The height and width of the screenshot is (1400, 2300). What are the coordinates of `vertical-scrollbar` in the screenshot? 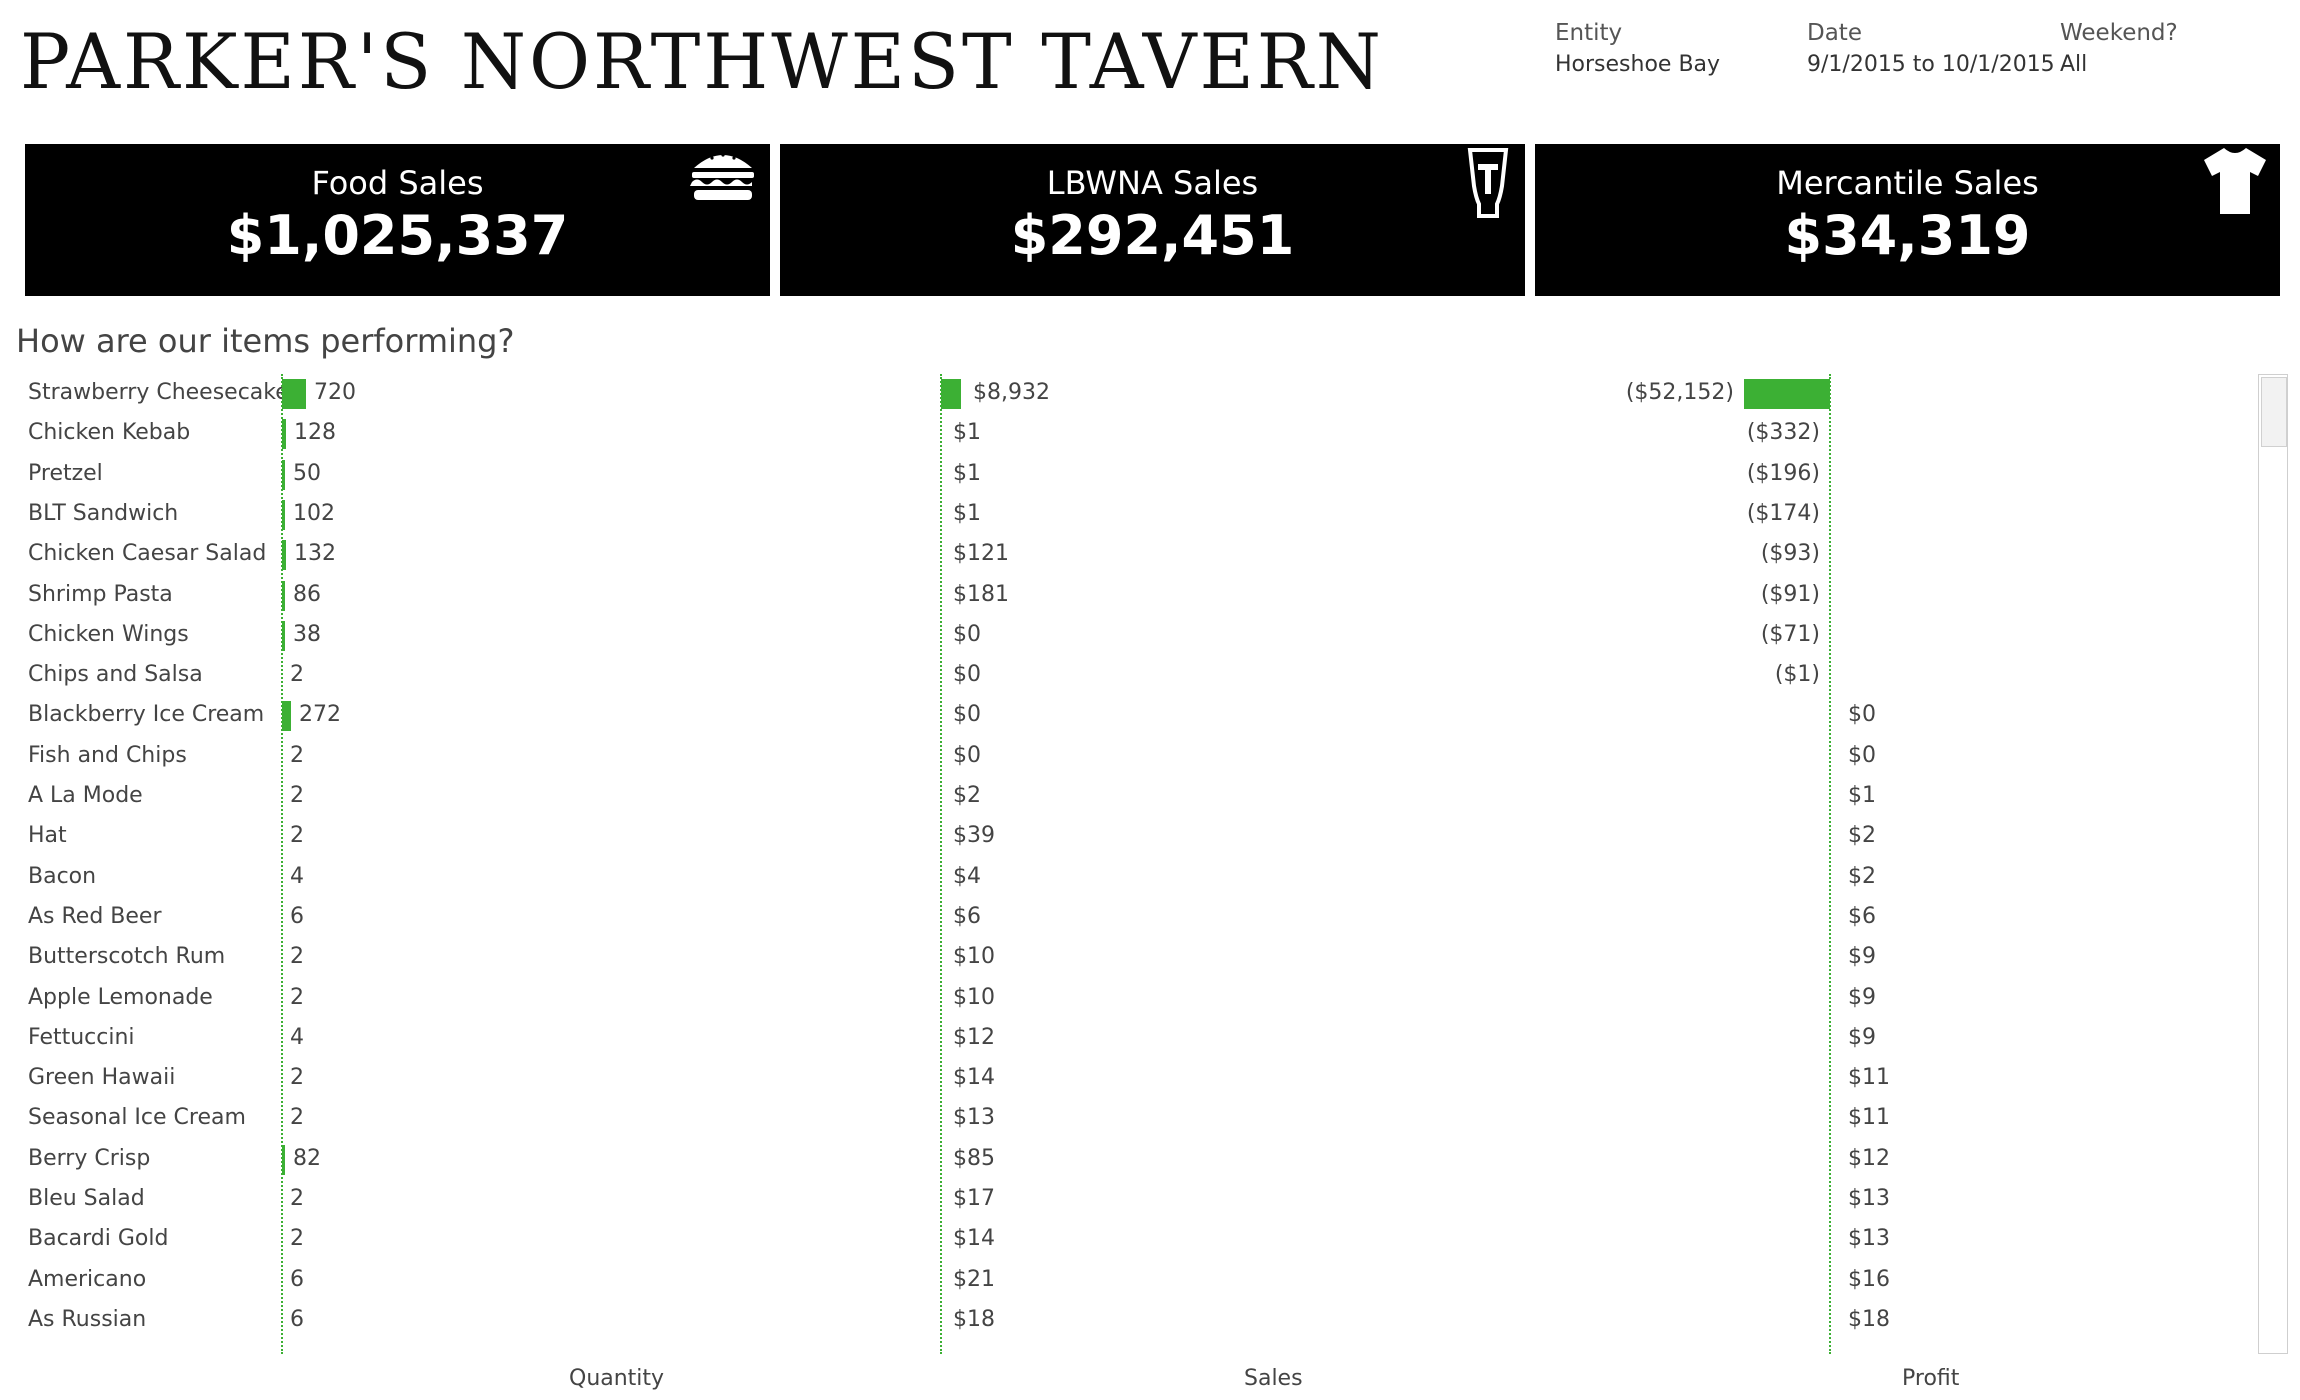 It's located at (2273, 864).